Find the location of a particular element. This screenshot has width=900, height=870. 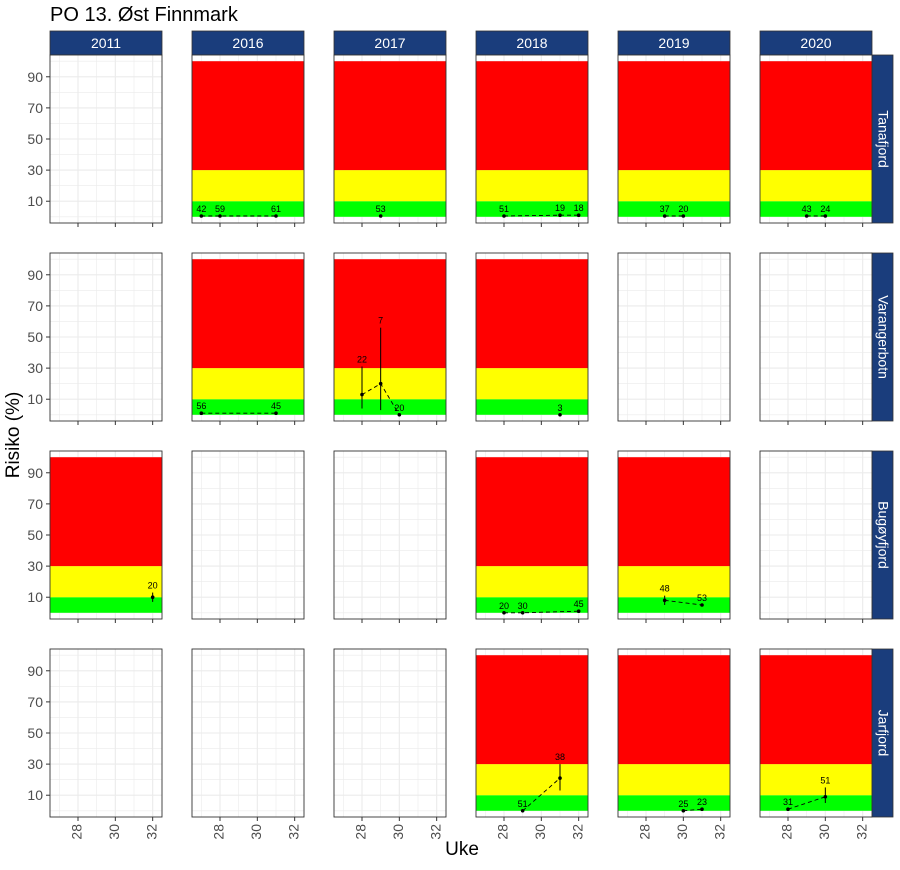

panel-tanafjord-2019: 37 20 is located at coordinates (674, 140).